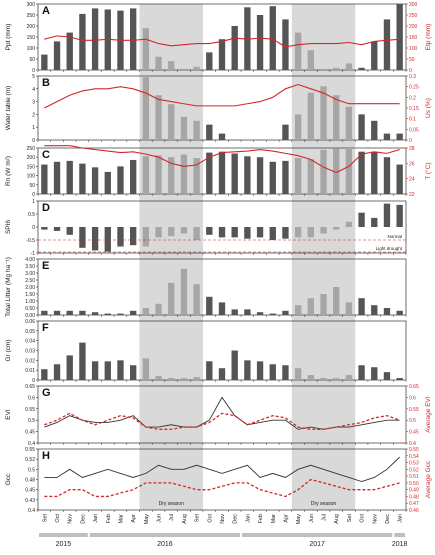  What do you see at coordinates (46, 208) in the screenshot?
I see `panel-letter: D` at bounding box center [46, 208].